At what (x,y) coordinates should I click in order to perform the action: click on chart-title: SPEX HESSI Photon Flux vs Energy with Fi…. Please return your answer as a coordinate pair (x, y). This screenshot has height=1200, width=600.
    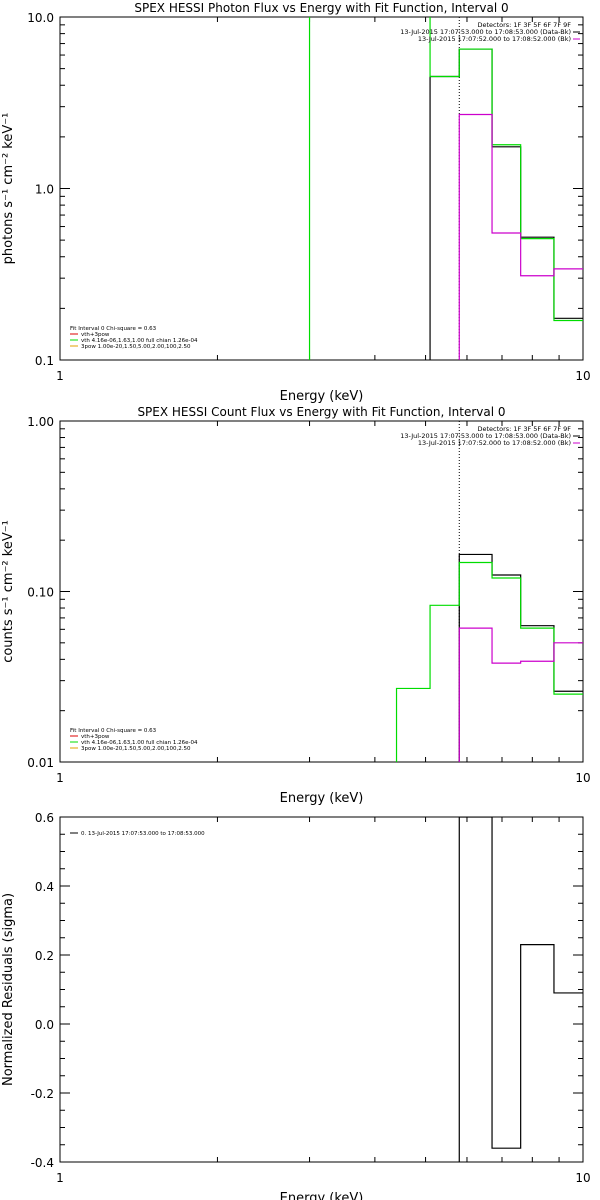
    Looking at the image, I should click on (321, 8).